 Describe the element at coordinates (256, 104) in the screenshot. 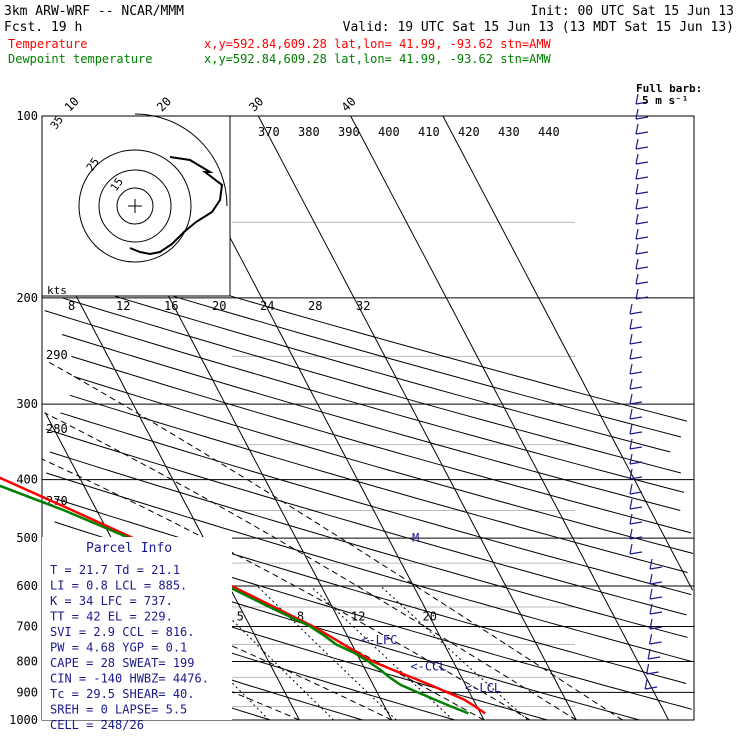

I see `isotherm-label-30: 30` at that location.